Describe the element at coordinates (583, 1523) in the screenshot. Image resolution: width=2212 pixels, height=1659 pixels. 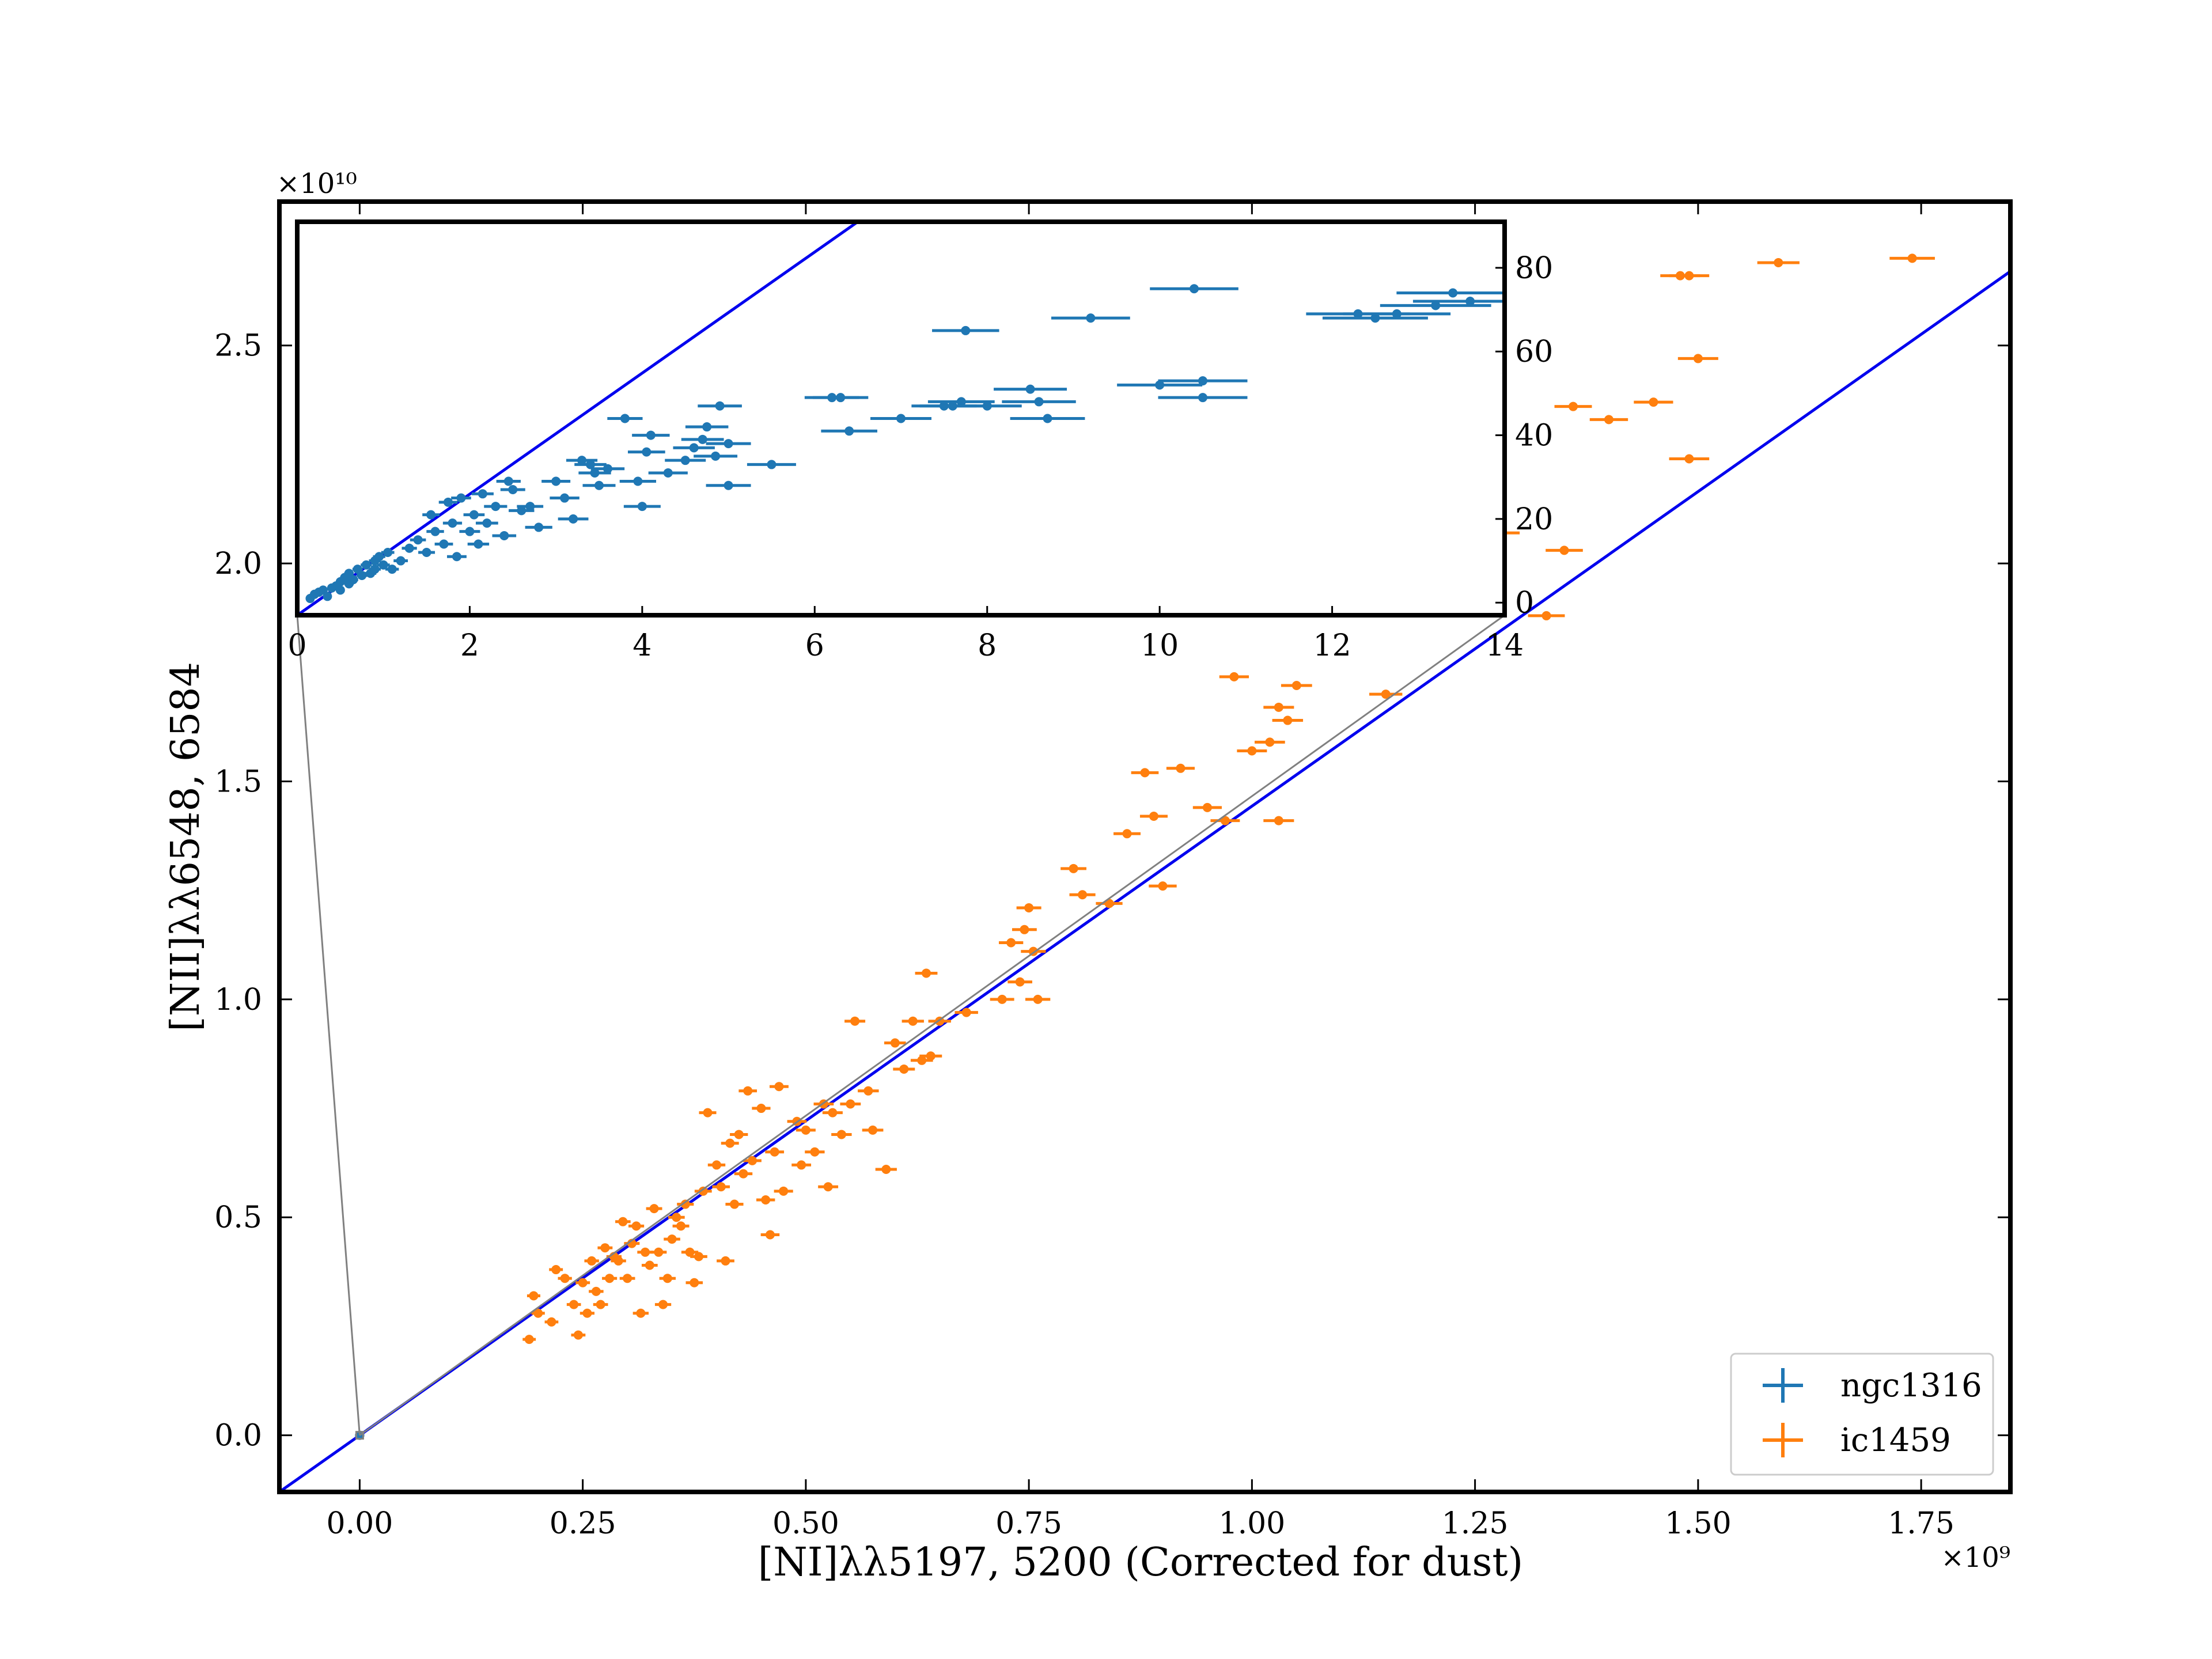
I see `x-tick-label: 0.25` at that location.